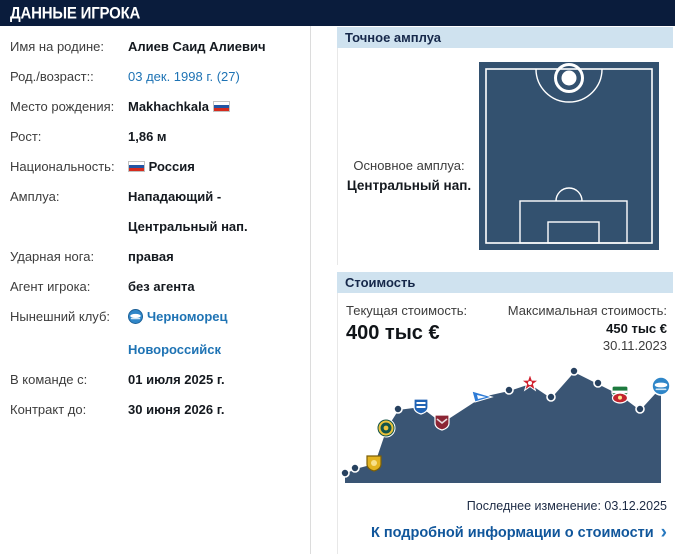 This screenshot has height=554, width=675. I want to click on position-value: Нападающий - Центральный нап., so click(188, 211).